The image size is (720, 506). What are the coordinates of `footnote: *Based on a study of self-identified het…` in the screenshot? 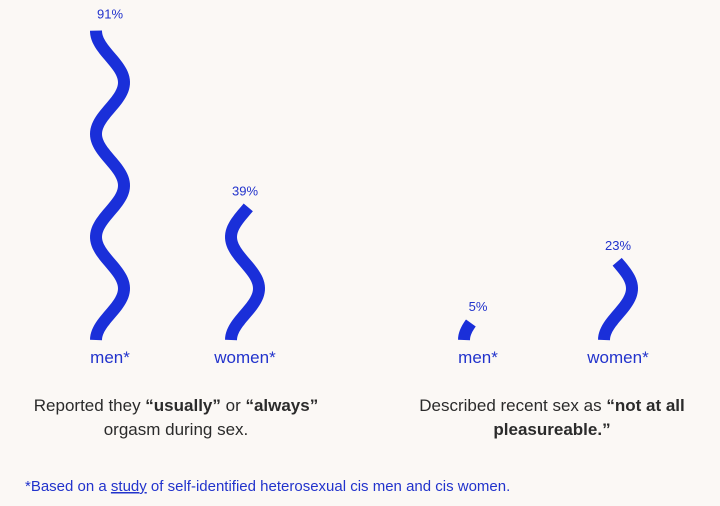 It's located at (267, 486).